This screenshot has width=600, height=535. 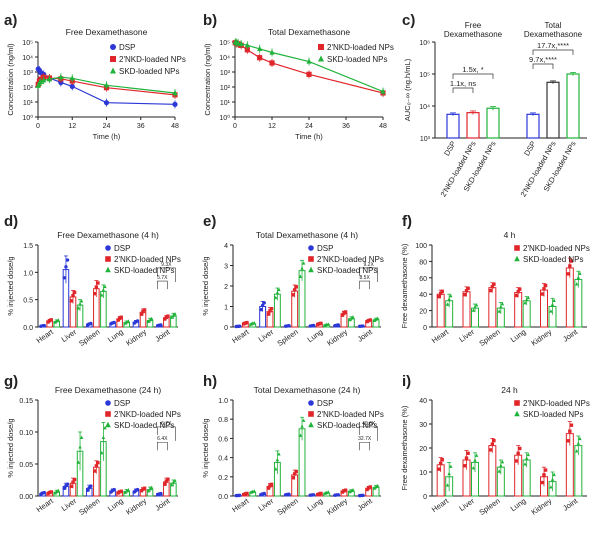 What do you see at coordinates (209, 221) in the screenshot?
I see `panel-letter: e)` at bounding box center [209, 221].